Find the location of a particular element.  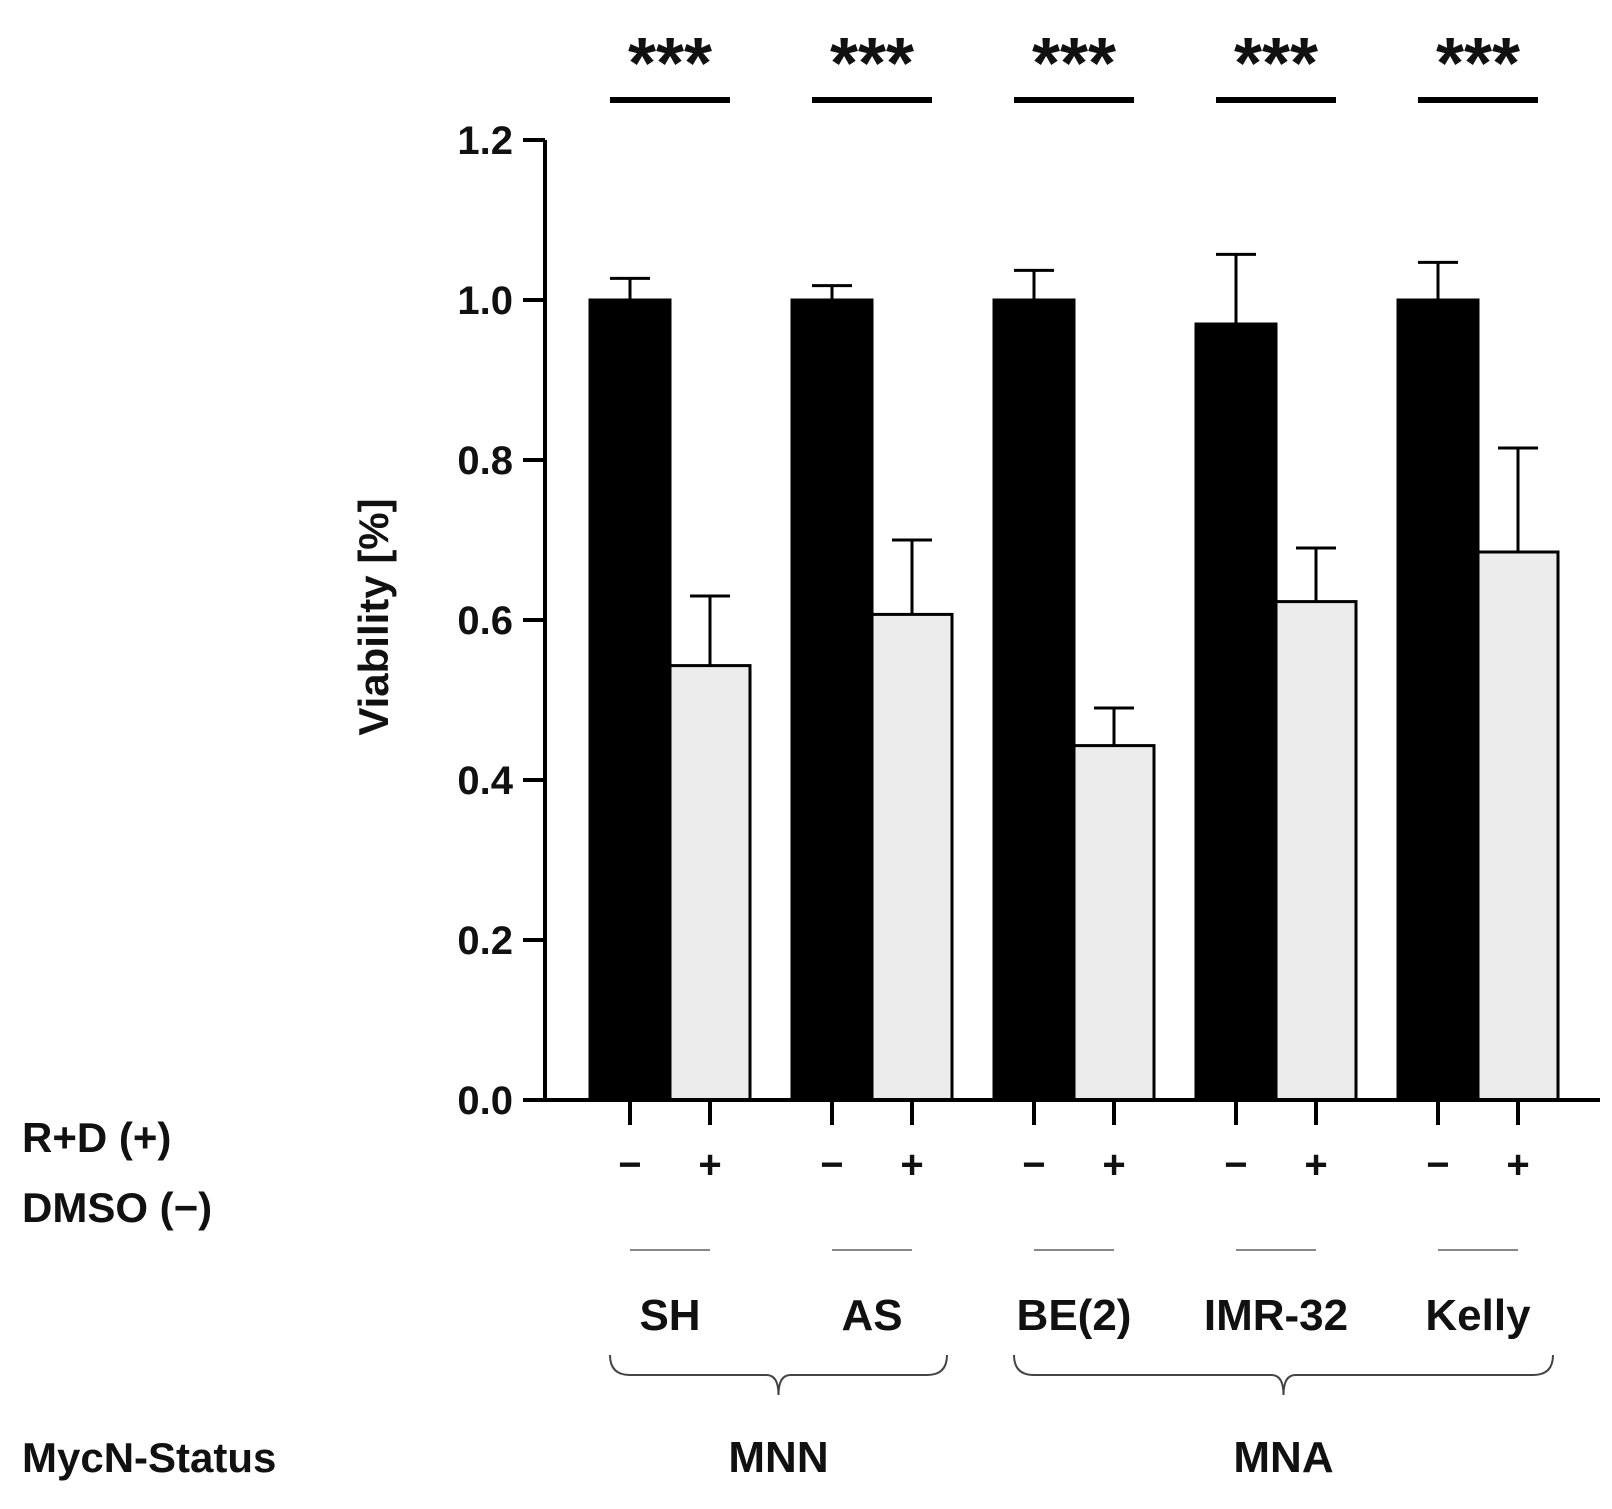

category-label-4: Kelly is located at coordinates (1478, 1315).